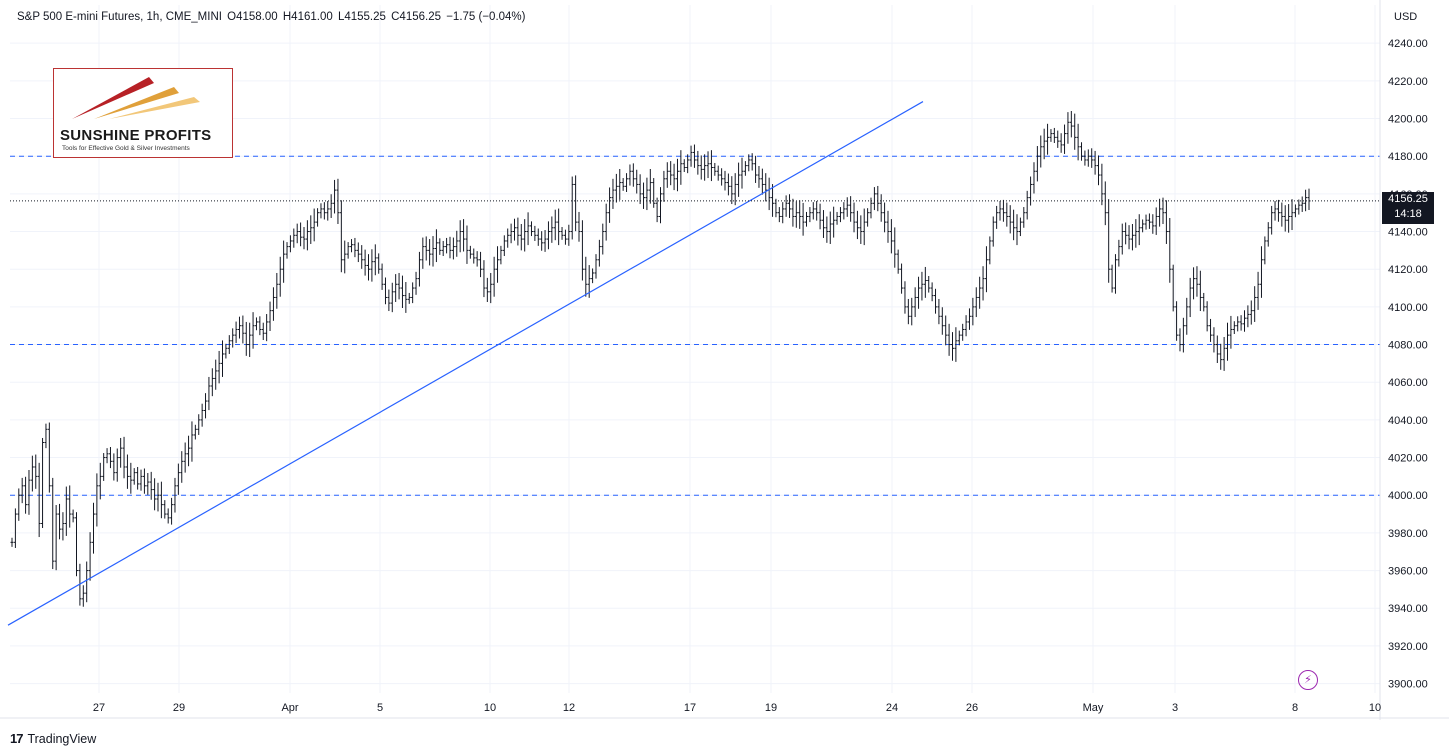  I want to click on time-tick-label: 27, so click(99, 708).